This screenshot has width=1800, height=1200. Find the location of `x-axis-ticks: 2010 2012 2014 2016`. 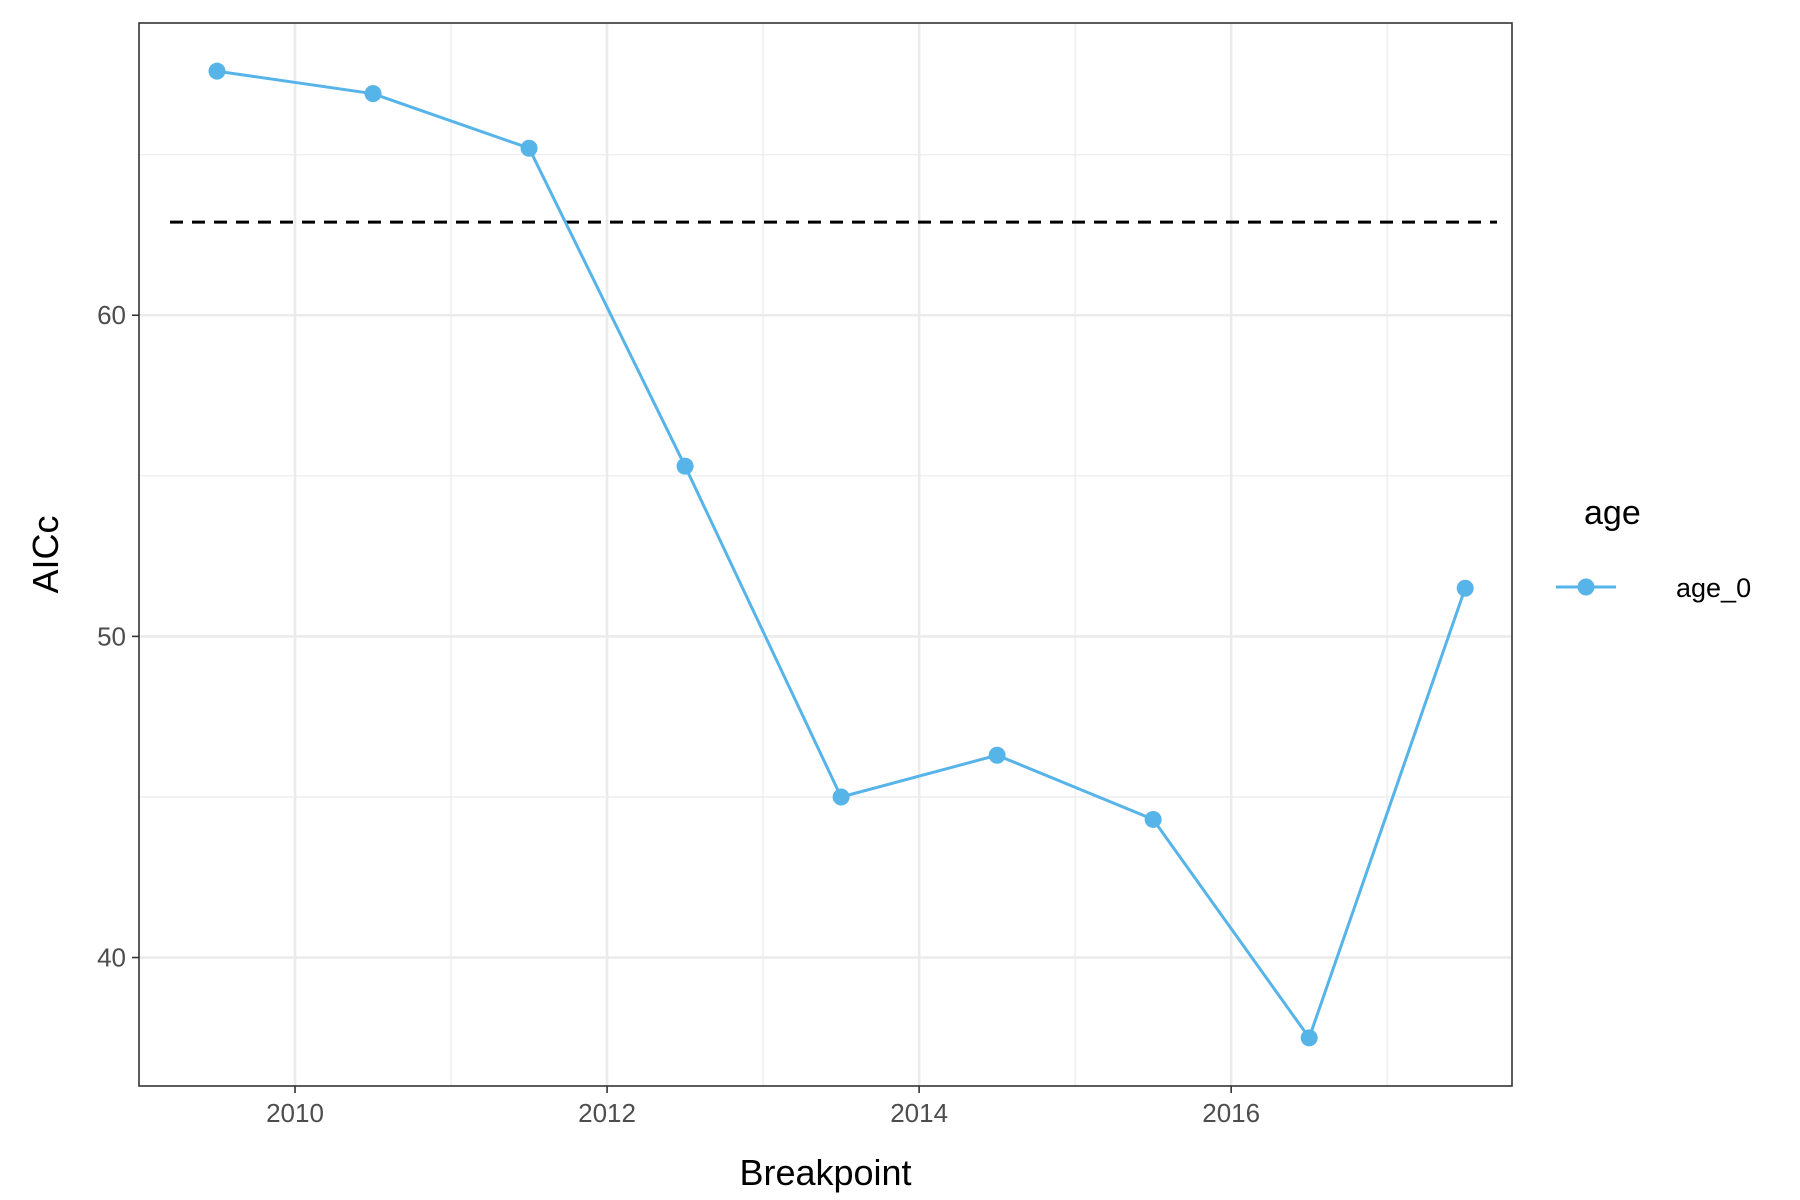

x-axis-ticks: 2010 2012 2014 2016 is located at coordinates (763, 1107).